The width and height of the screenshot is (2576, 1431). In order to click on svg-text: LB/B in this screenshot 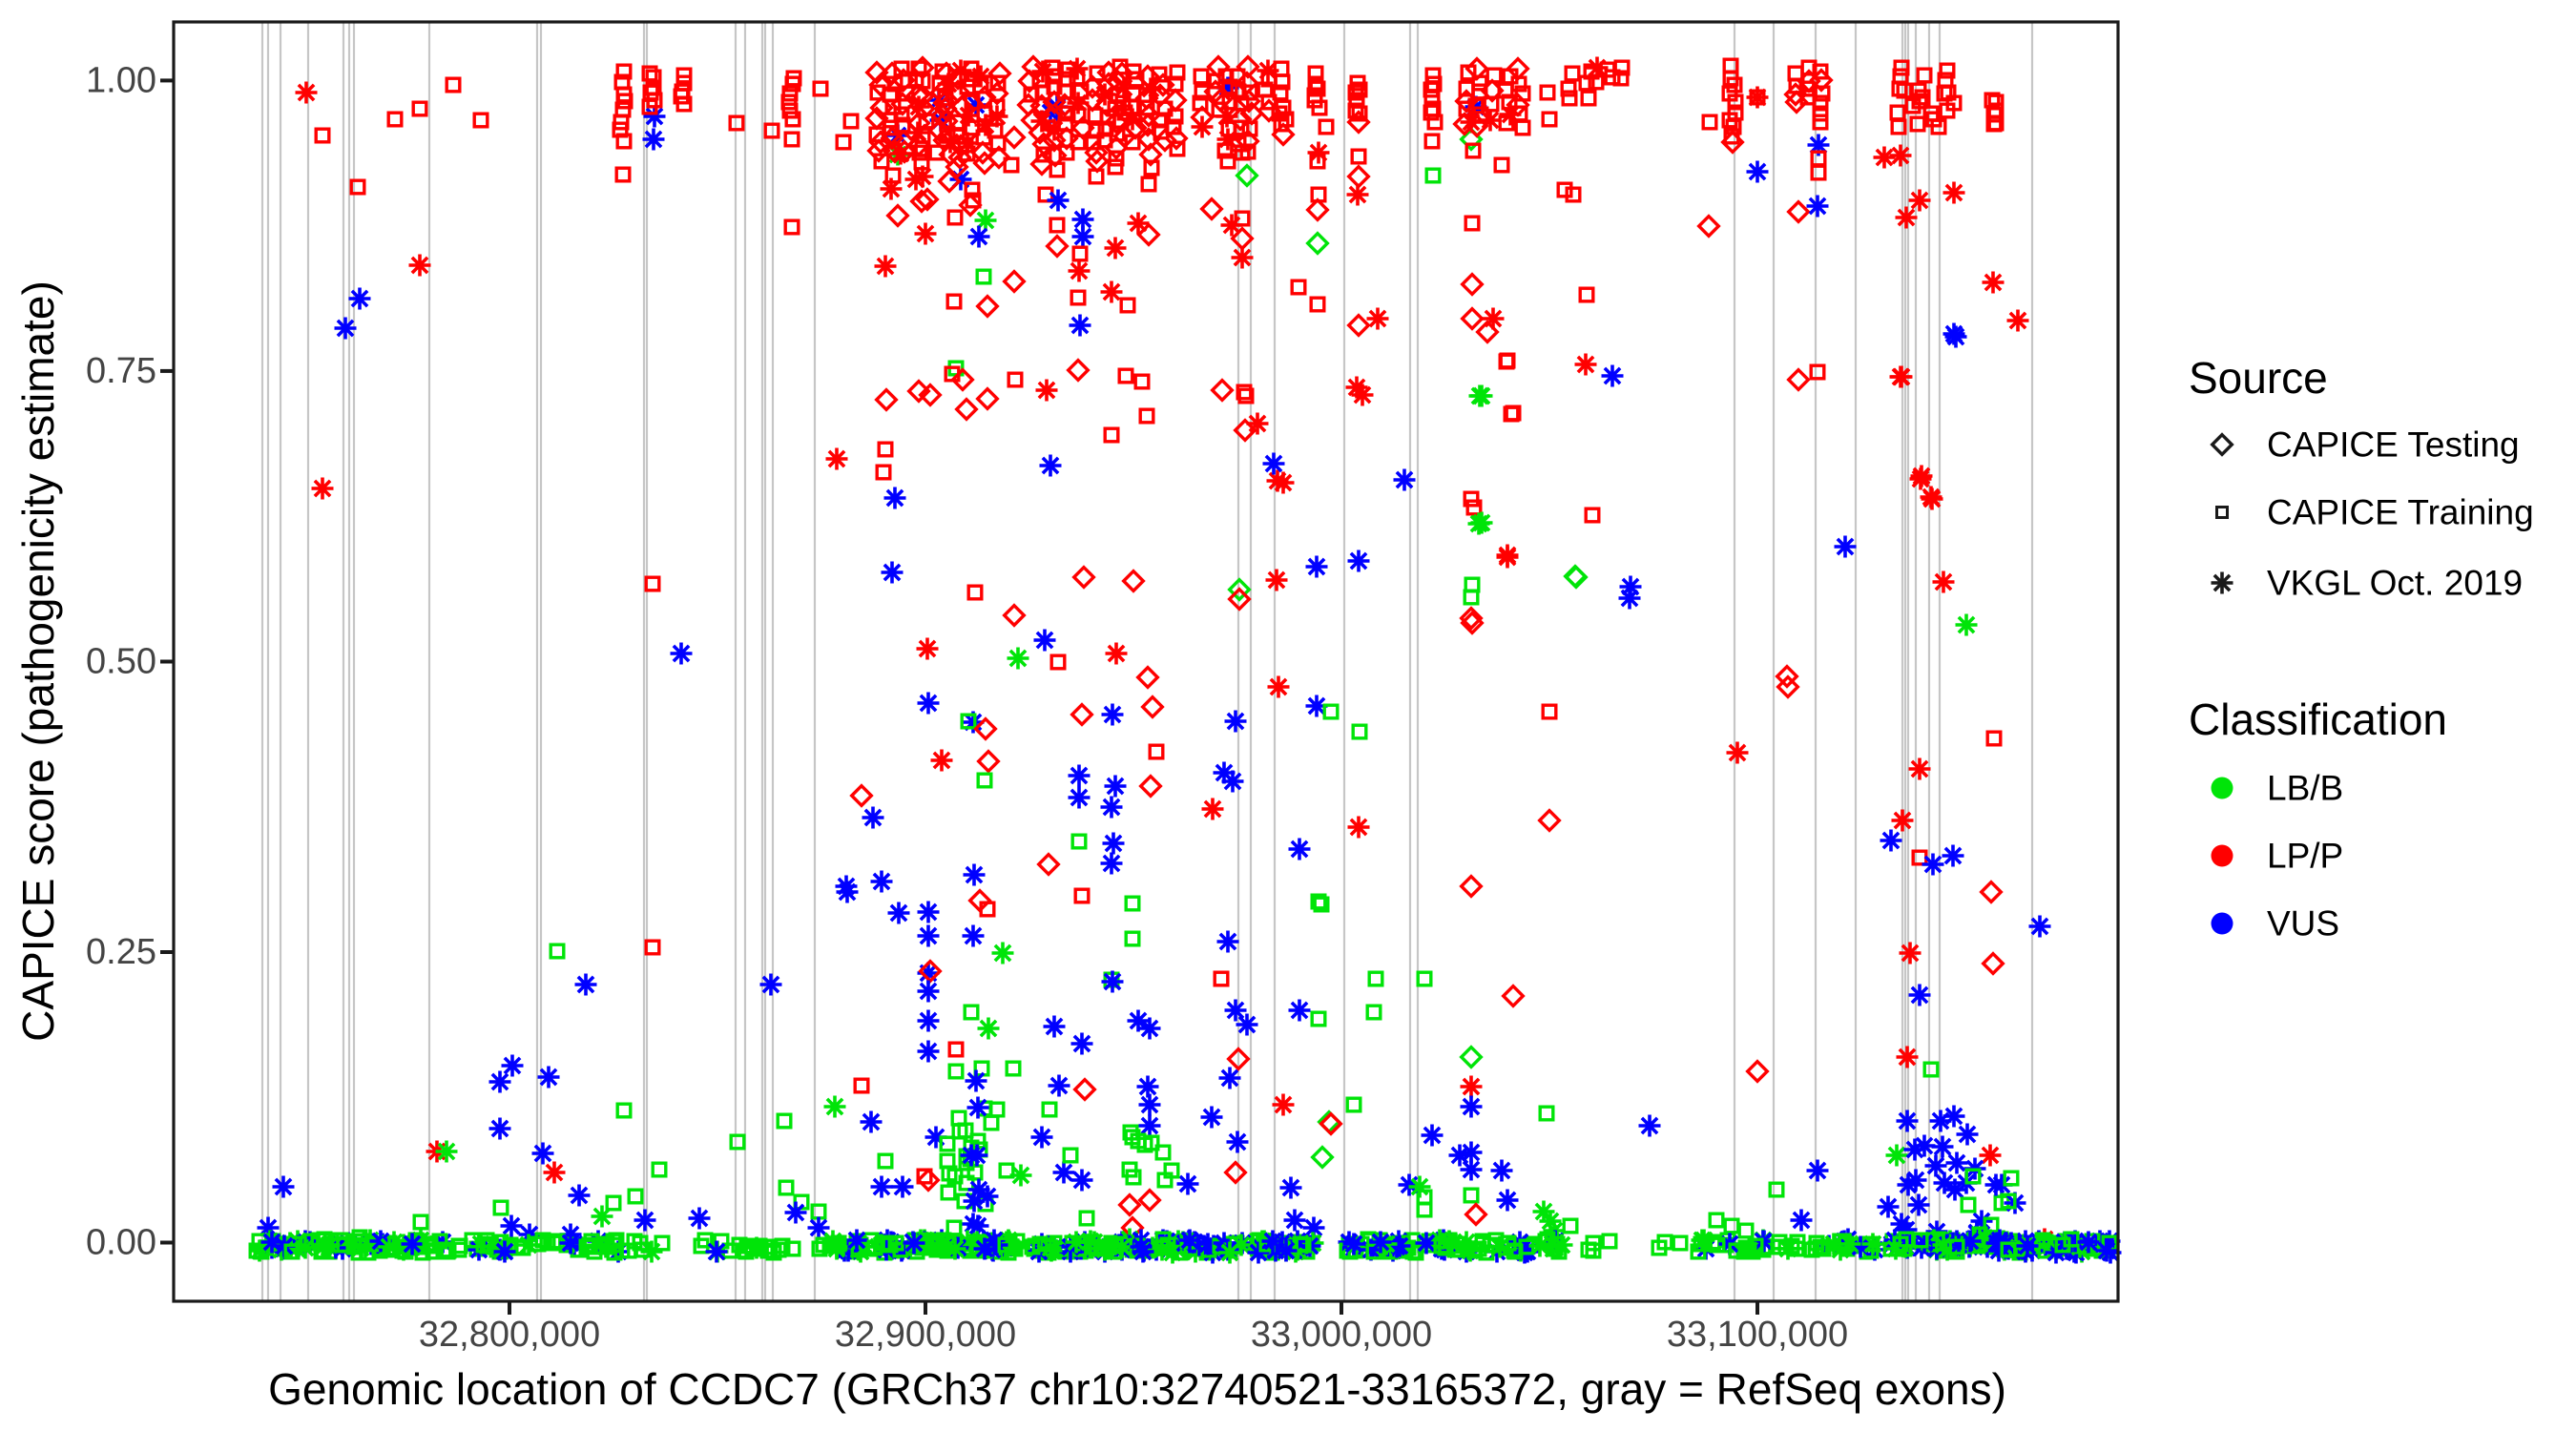, I will do `click(2305, 788)`.